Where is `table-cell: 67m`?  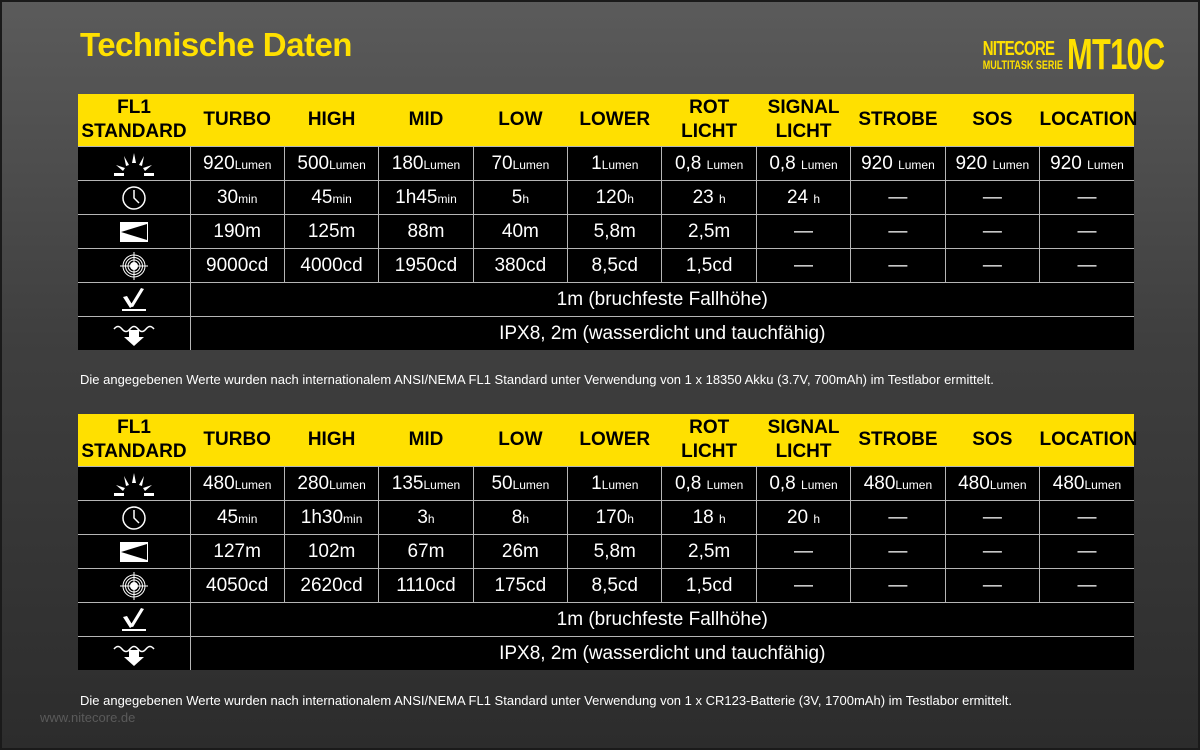
table-cell: 67m is located at coordinates (426, 551).